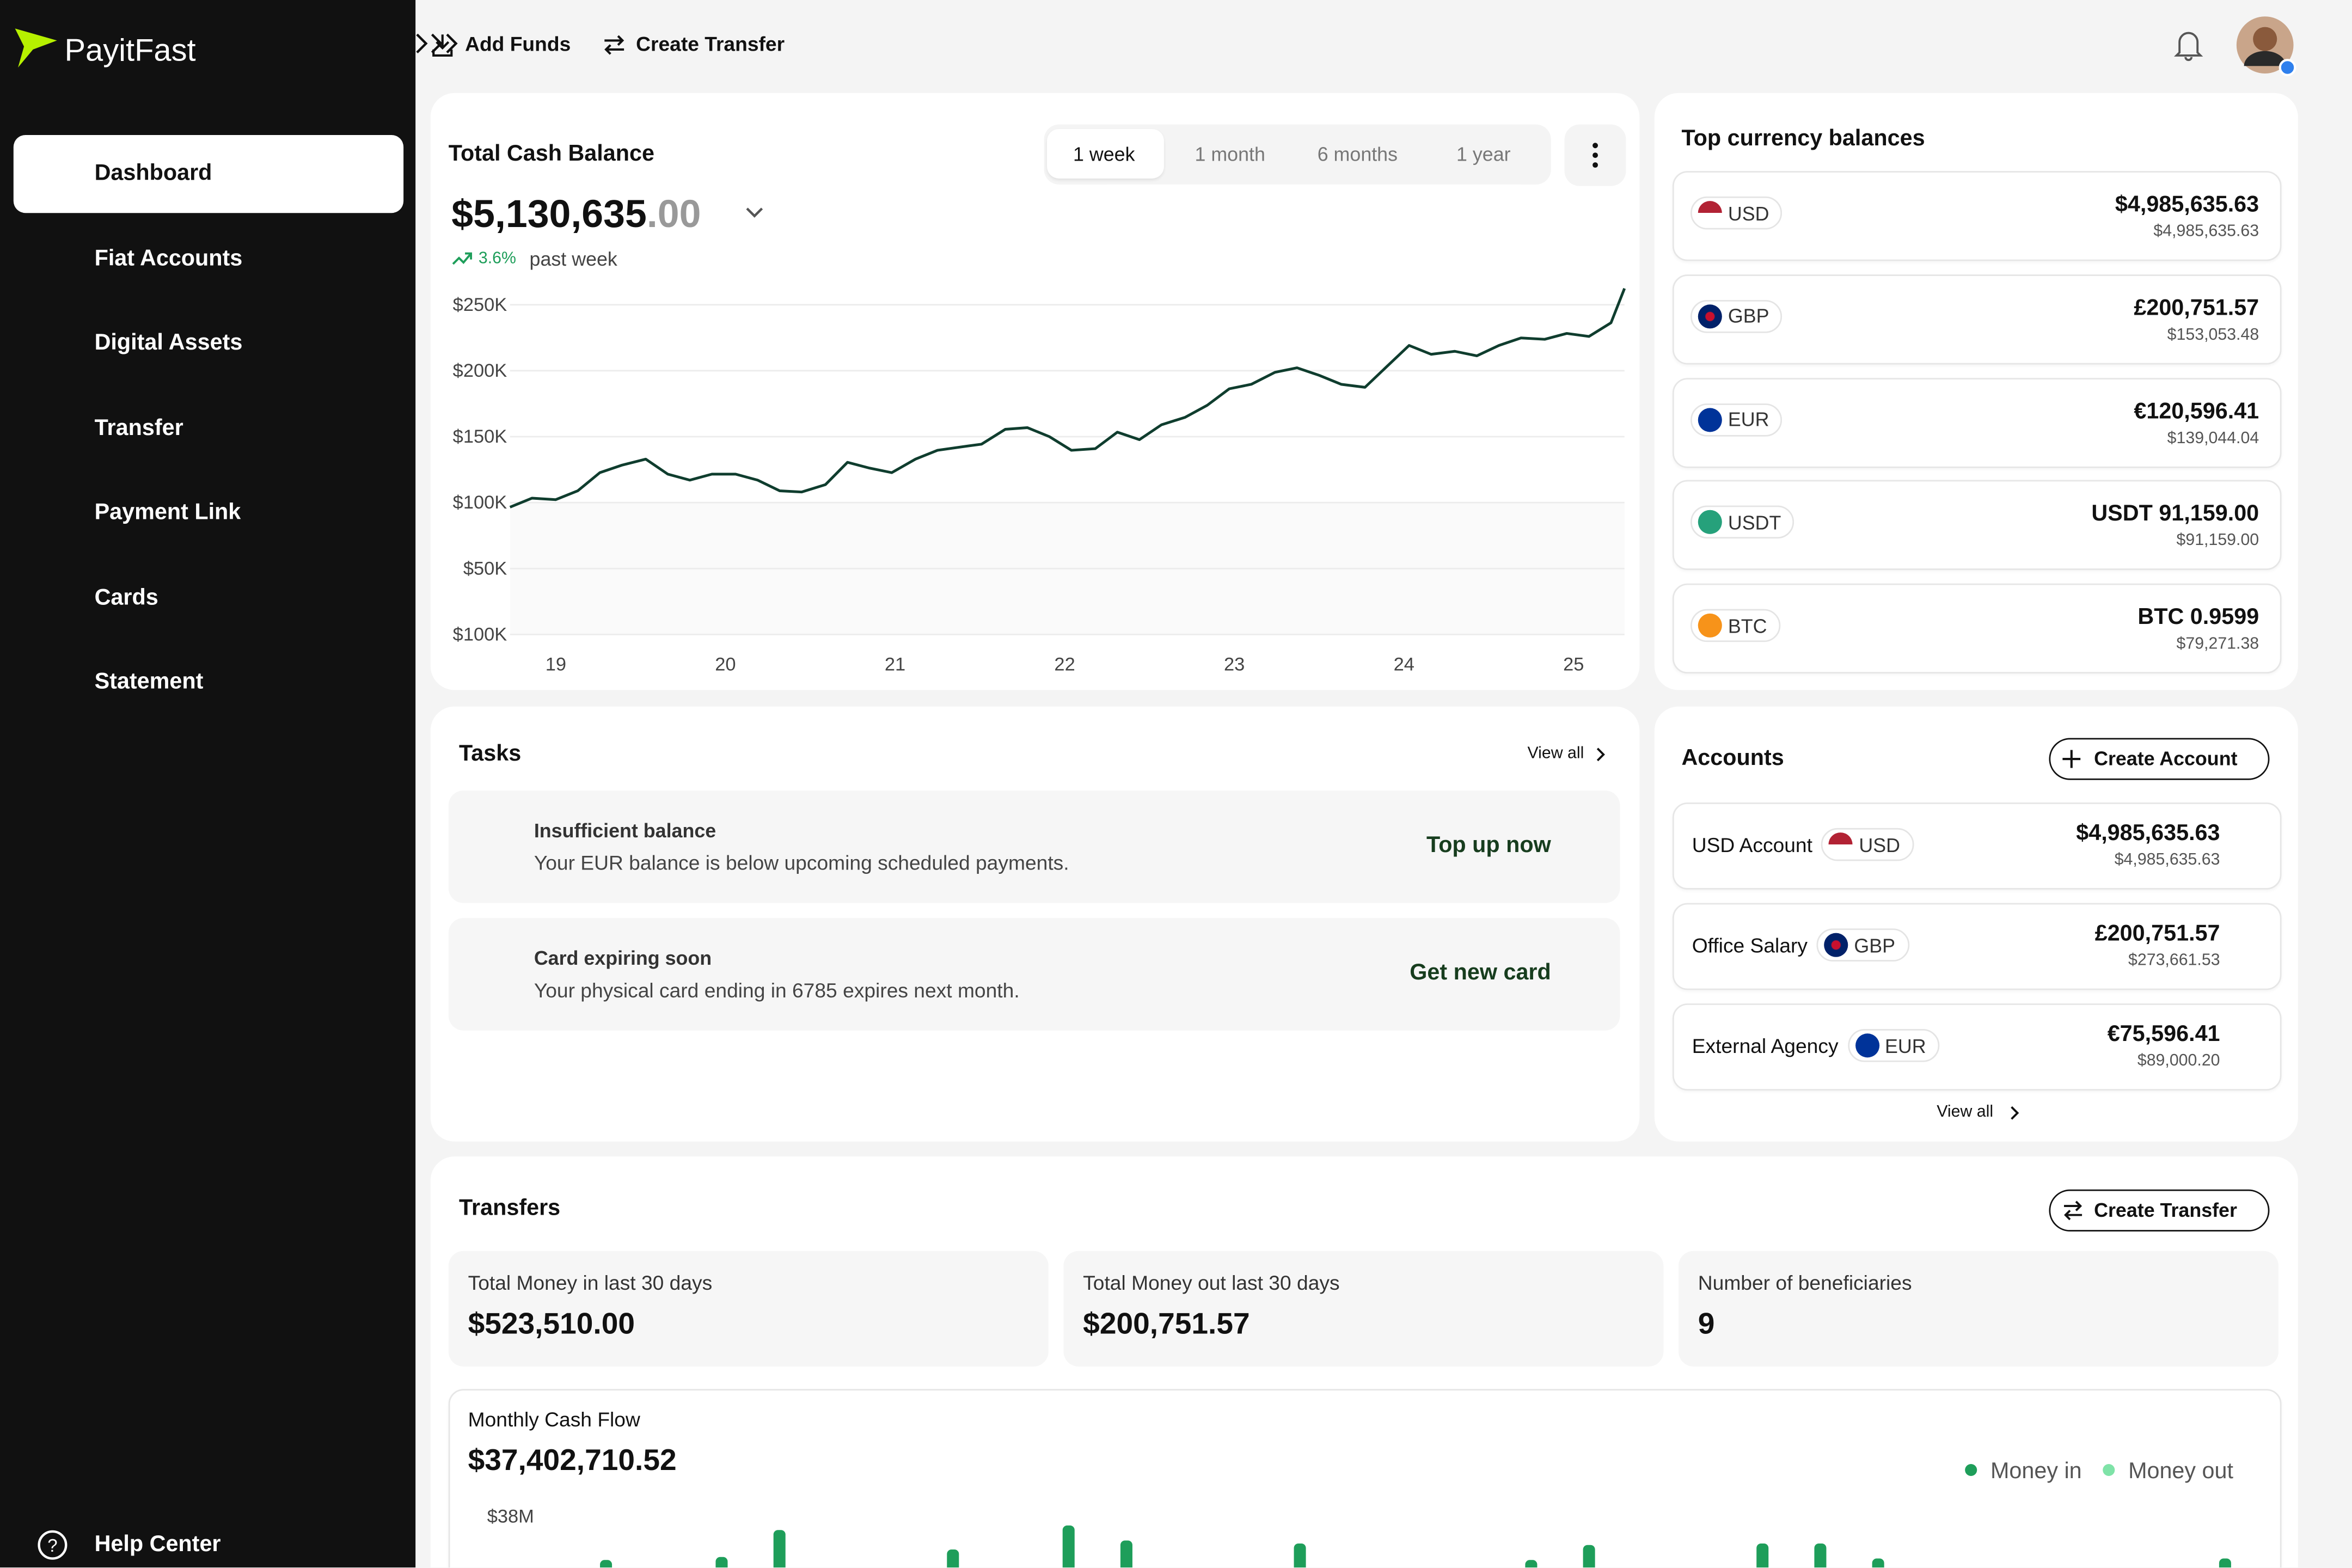 The width and height of the screenshot is (2352, 1568). I want to click on y-tick-label: $150K, so click(480, 436).